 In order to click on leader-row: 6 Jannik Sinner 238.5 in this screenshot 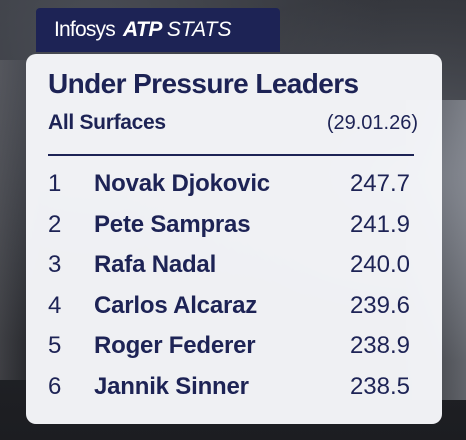, I will do `click(234, 393)`.